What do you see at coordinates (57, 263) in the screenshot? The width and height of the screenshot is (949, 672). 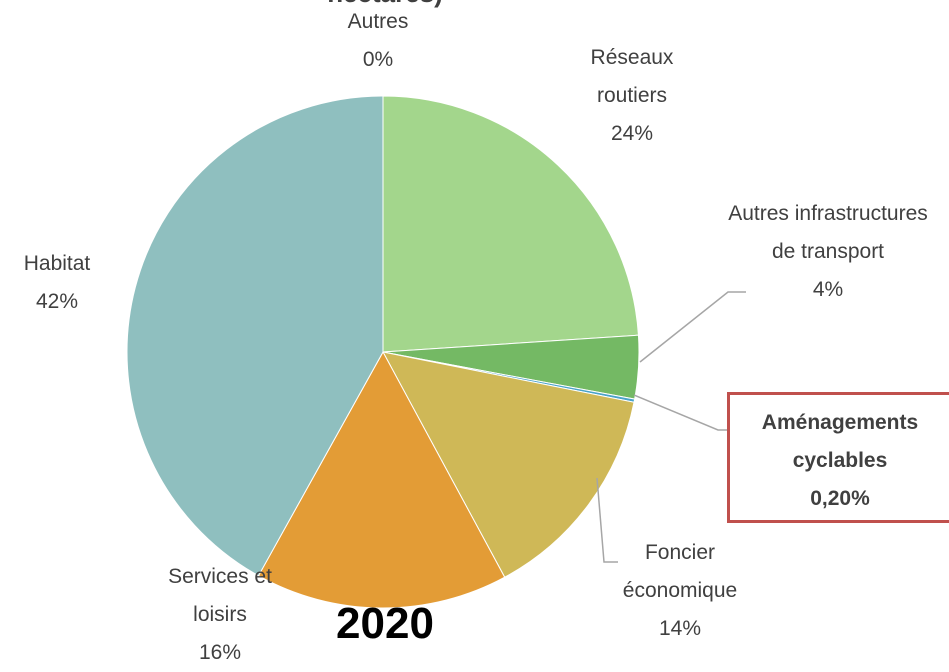 I see `category-label: Habitat` at bounding box center [57, 263].